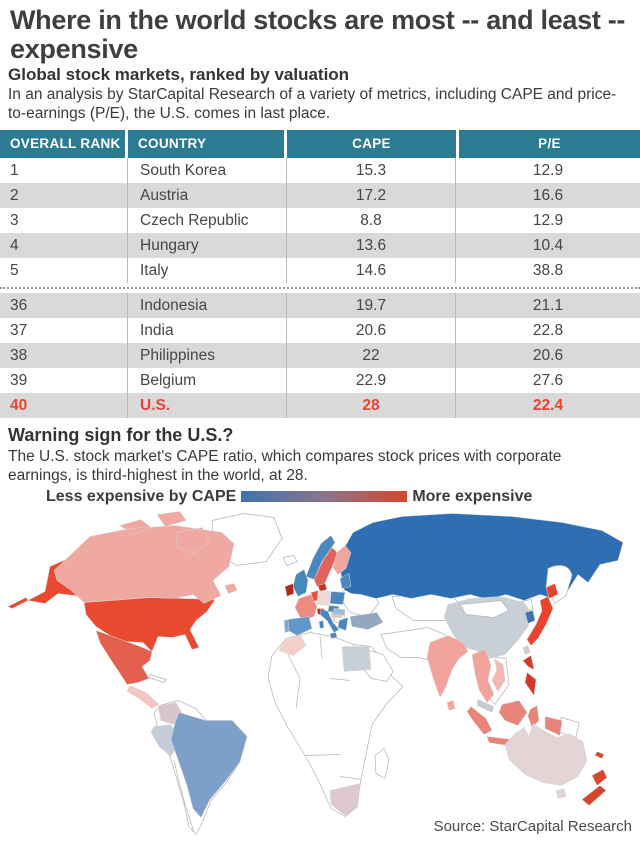 The image size is (640, 845). I want to click on map-region-finland, so click(342, 560).